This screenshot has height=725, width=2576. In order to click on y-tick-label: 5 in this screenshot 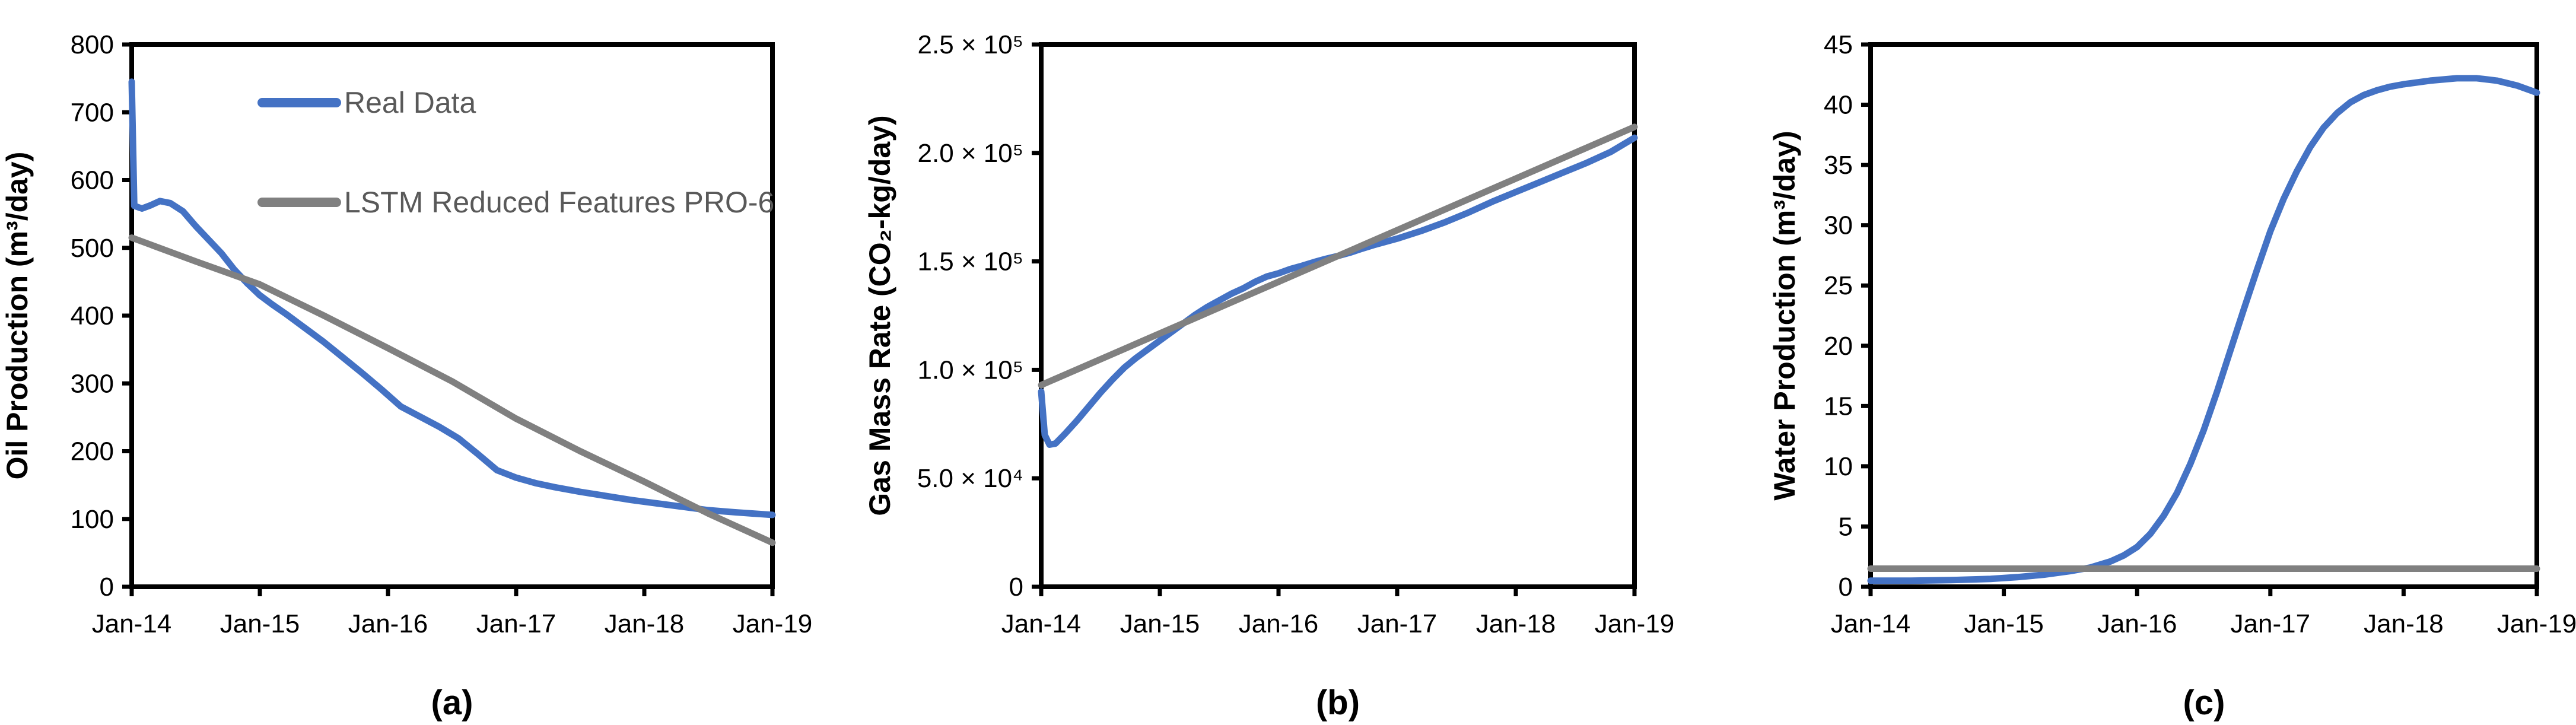, I will do `click(1846, 526)`.